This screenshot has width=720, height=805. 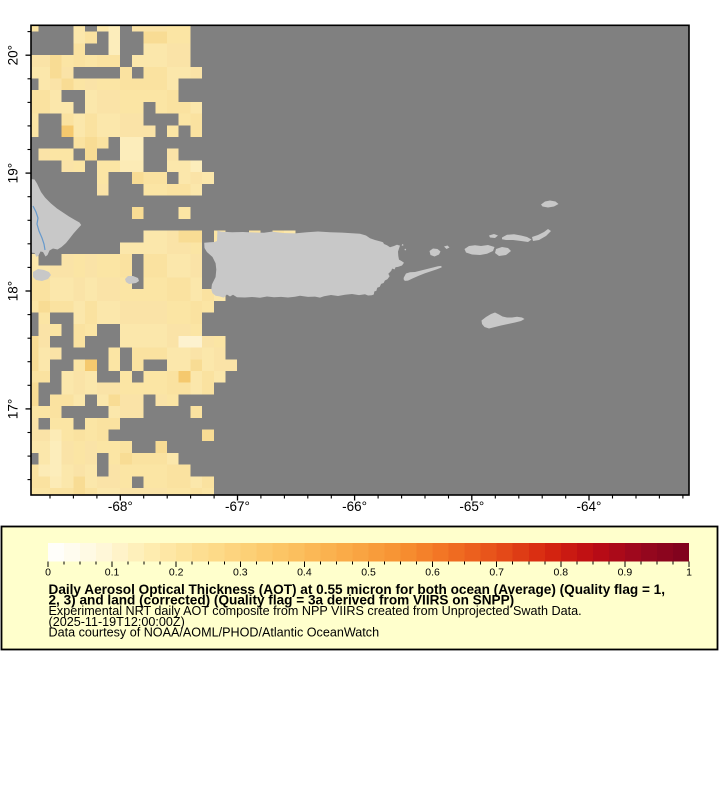 I want to click on svg-text: 0.8, so click(x=560, y=573).